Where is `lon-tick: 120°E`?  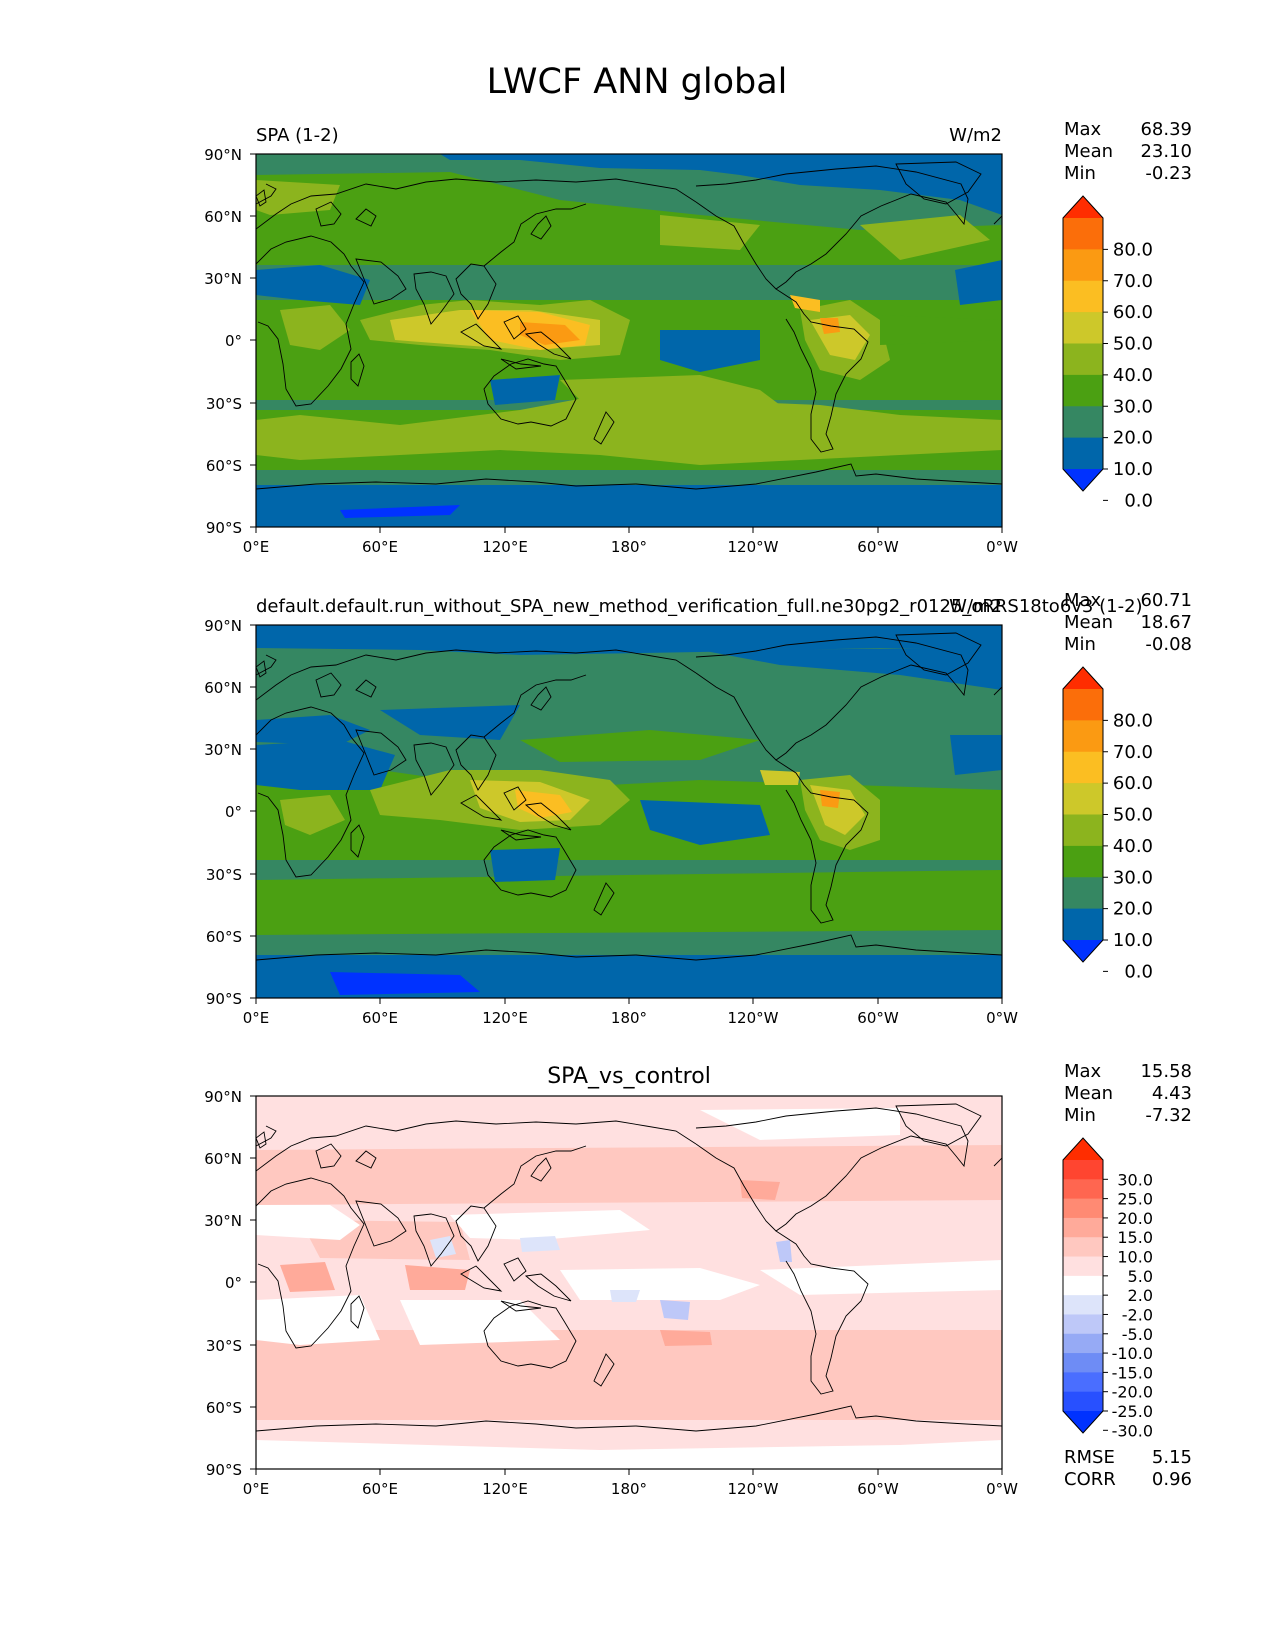
lon-tick: 120°E is located at coordinates (505, 1018).